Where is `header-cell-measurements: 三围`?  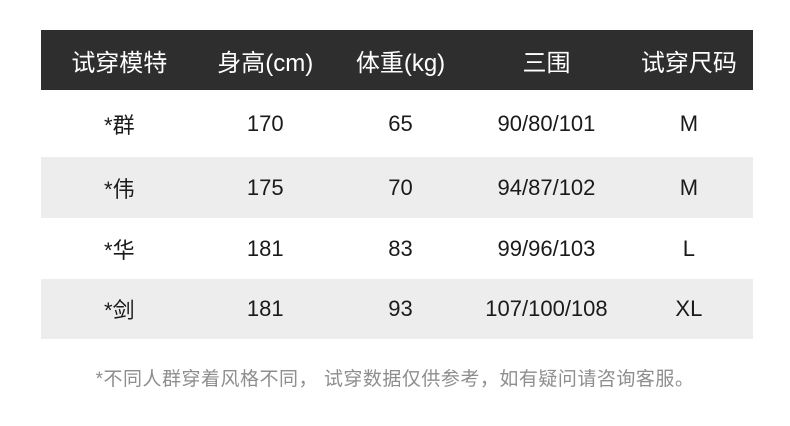 header-cell-measurements: 三围 is located at coordinates (546, 63).